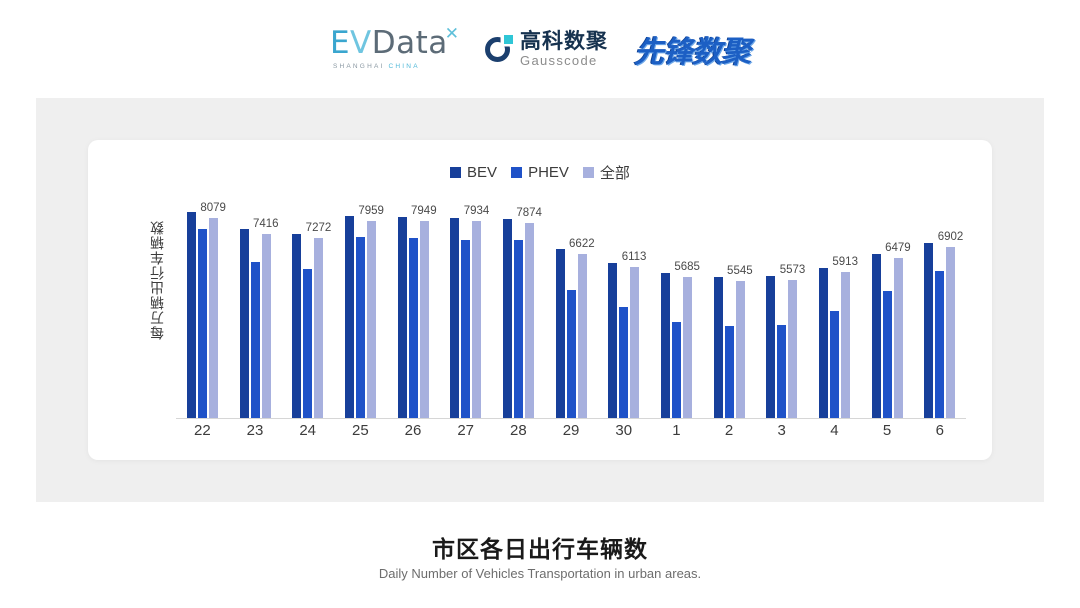 This screenshot has height=608, width=1080. Describe the element at coordinates (213, 207) in the screenshot. I see `bar-value-label: 8079` at that location.